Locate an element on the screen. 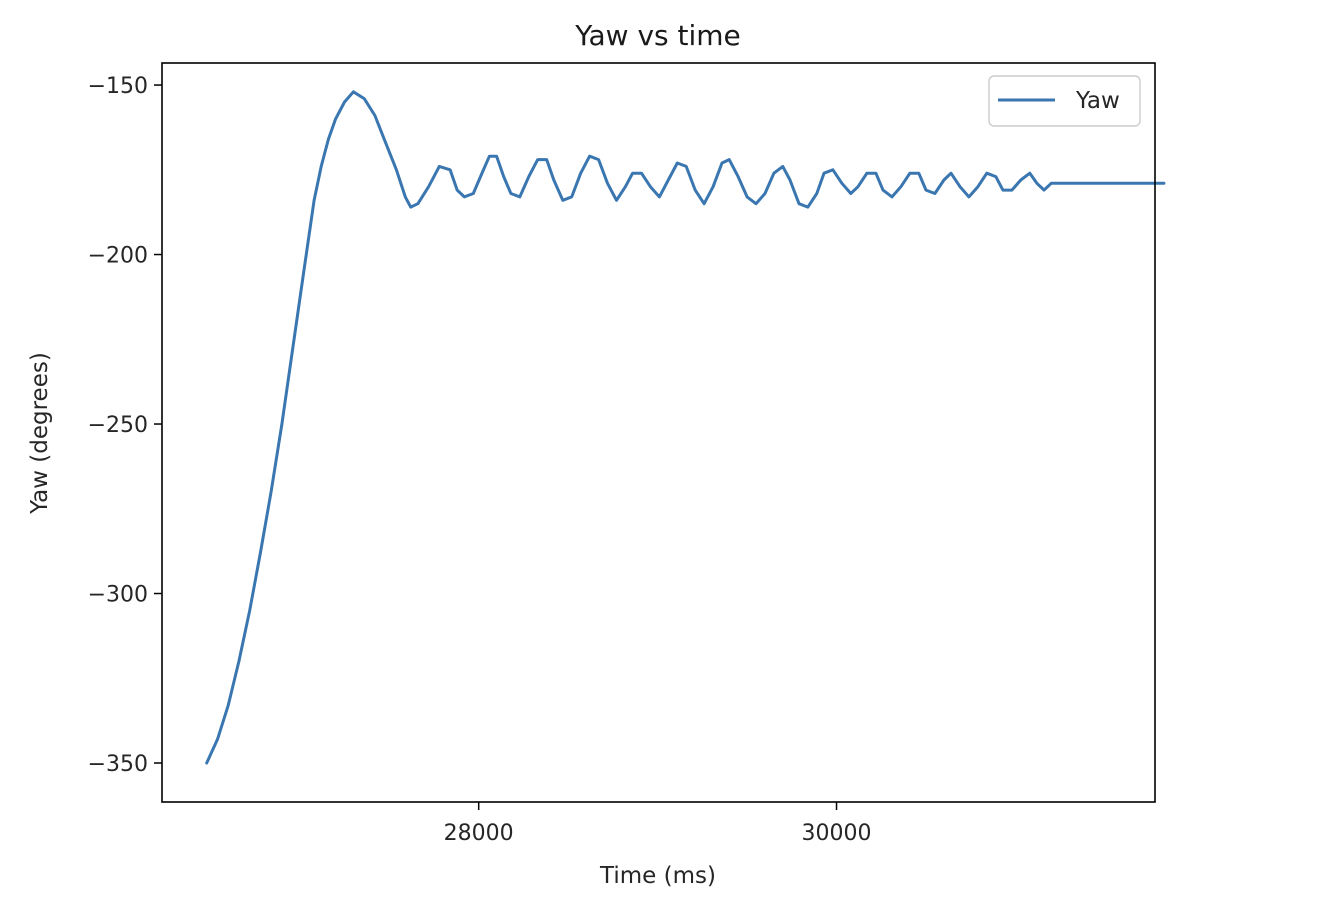 This screenshot has height=898, width=1332. chart-title: Yaw vs time is located at coordinates (657, 35).